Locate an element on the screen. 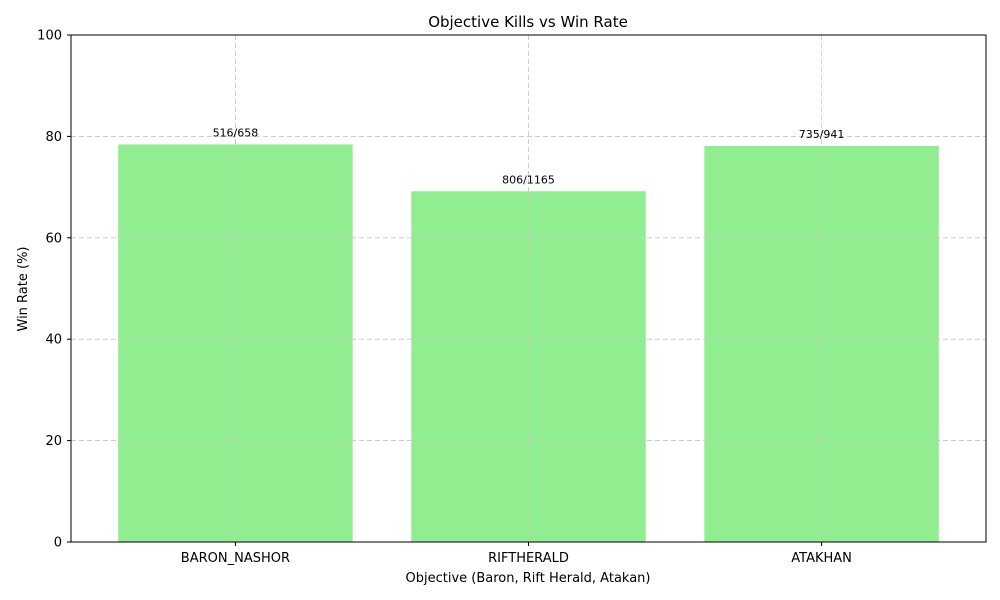 The height and width of the screenshot is (600, 1000). y-tick-label: 40 is located at coordinates (53, 340).